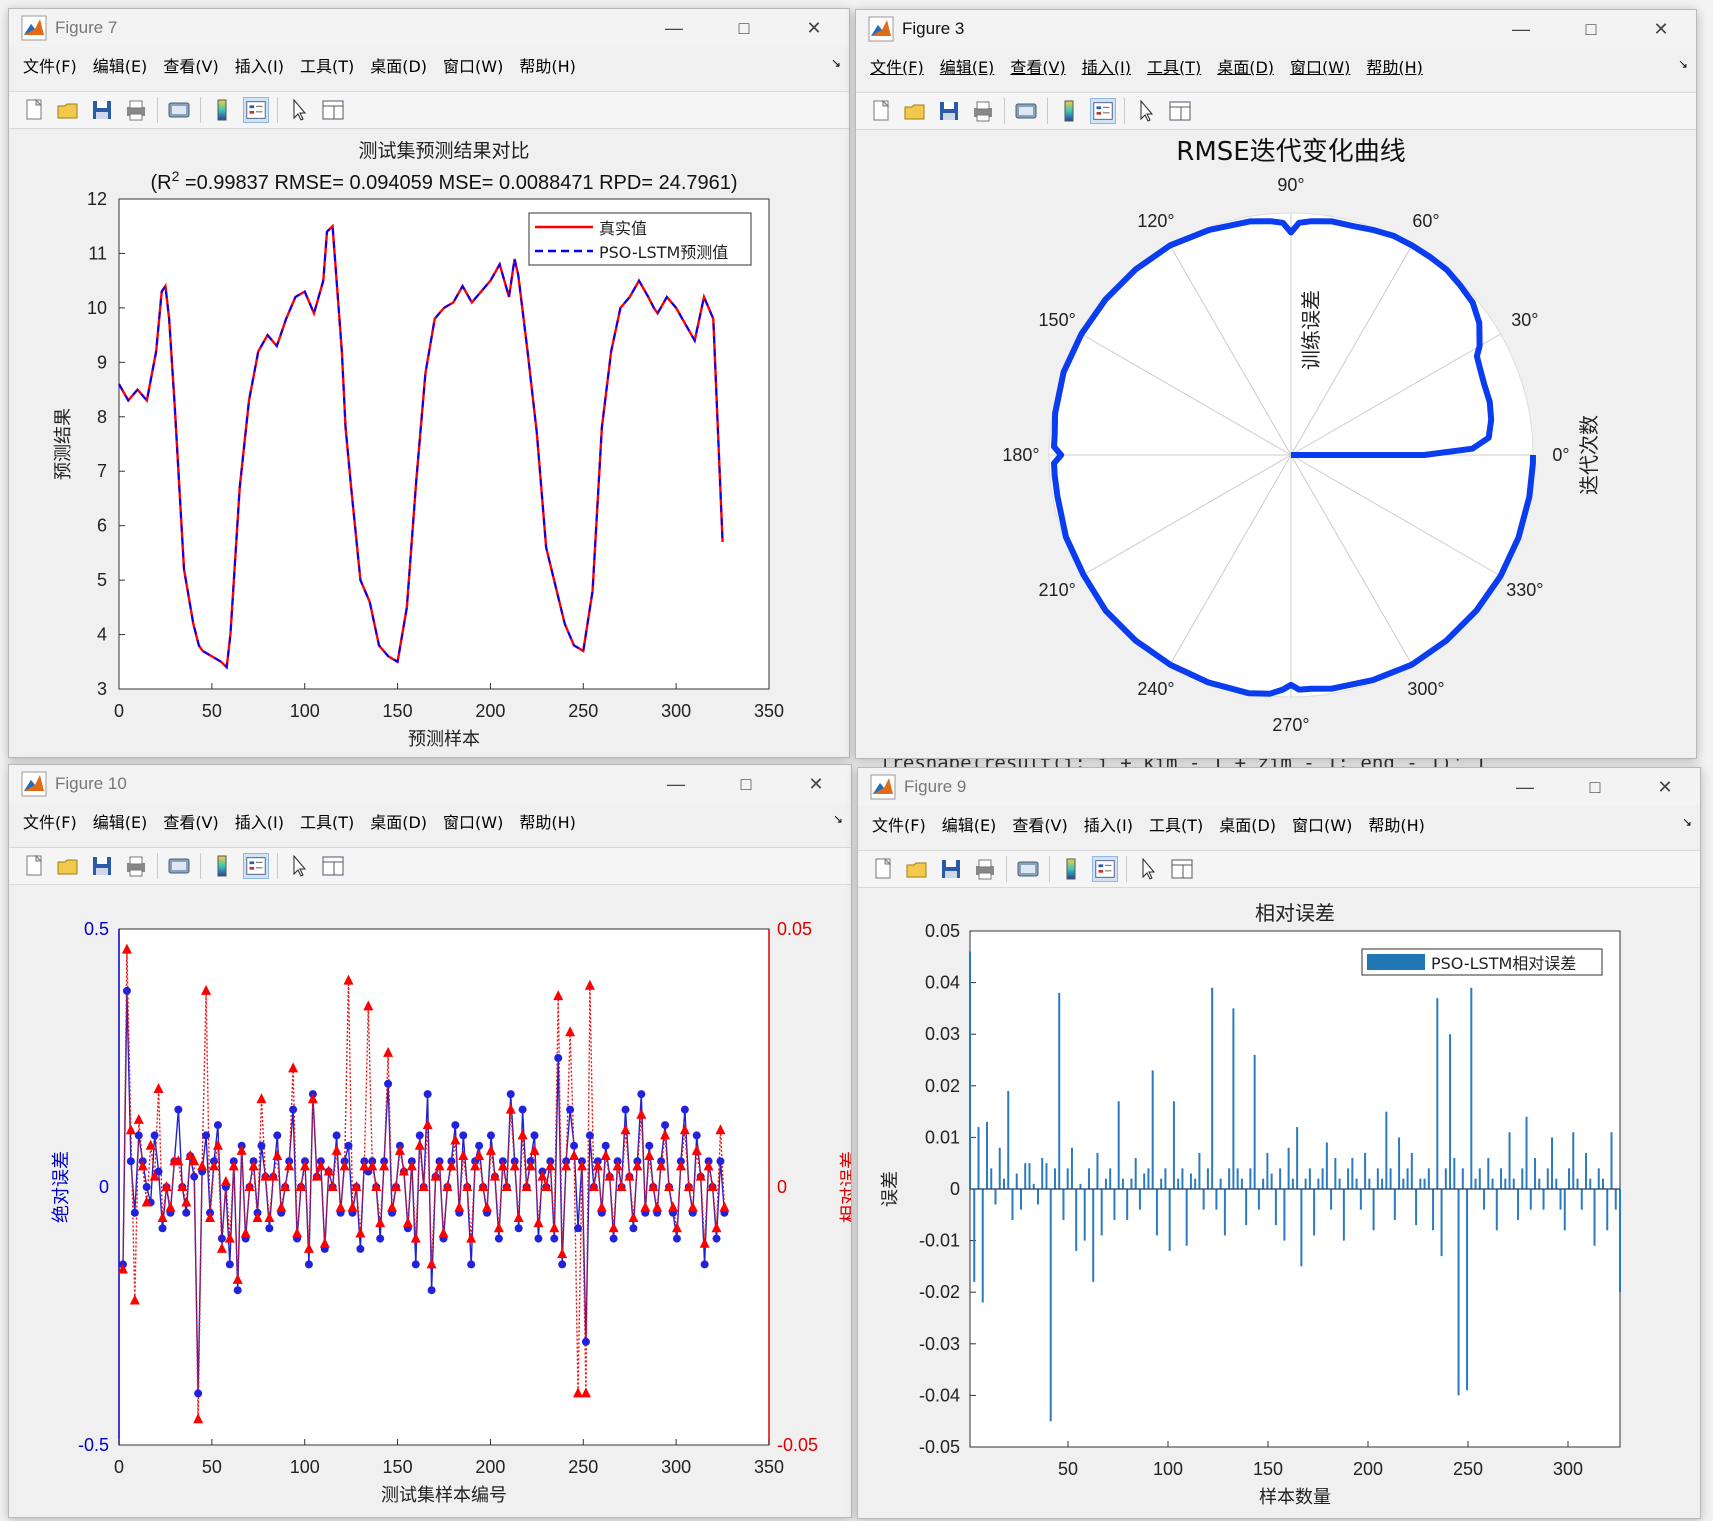  Describe the element at coordinates (1279, 787) in the screenshot. I see `title-bar: Figure 9 — □ ✕` at that location.